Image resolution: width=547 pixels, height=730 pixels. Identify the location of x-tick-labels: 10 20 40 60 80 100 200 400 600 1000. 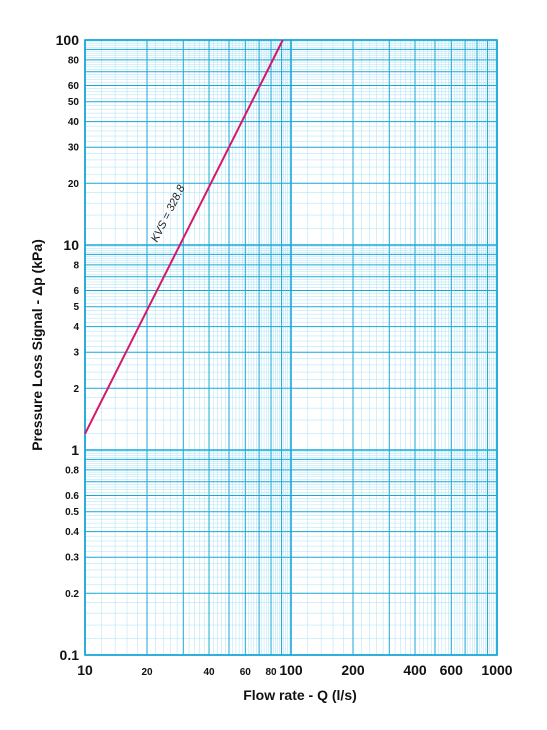
(295, 670).